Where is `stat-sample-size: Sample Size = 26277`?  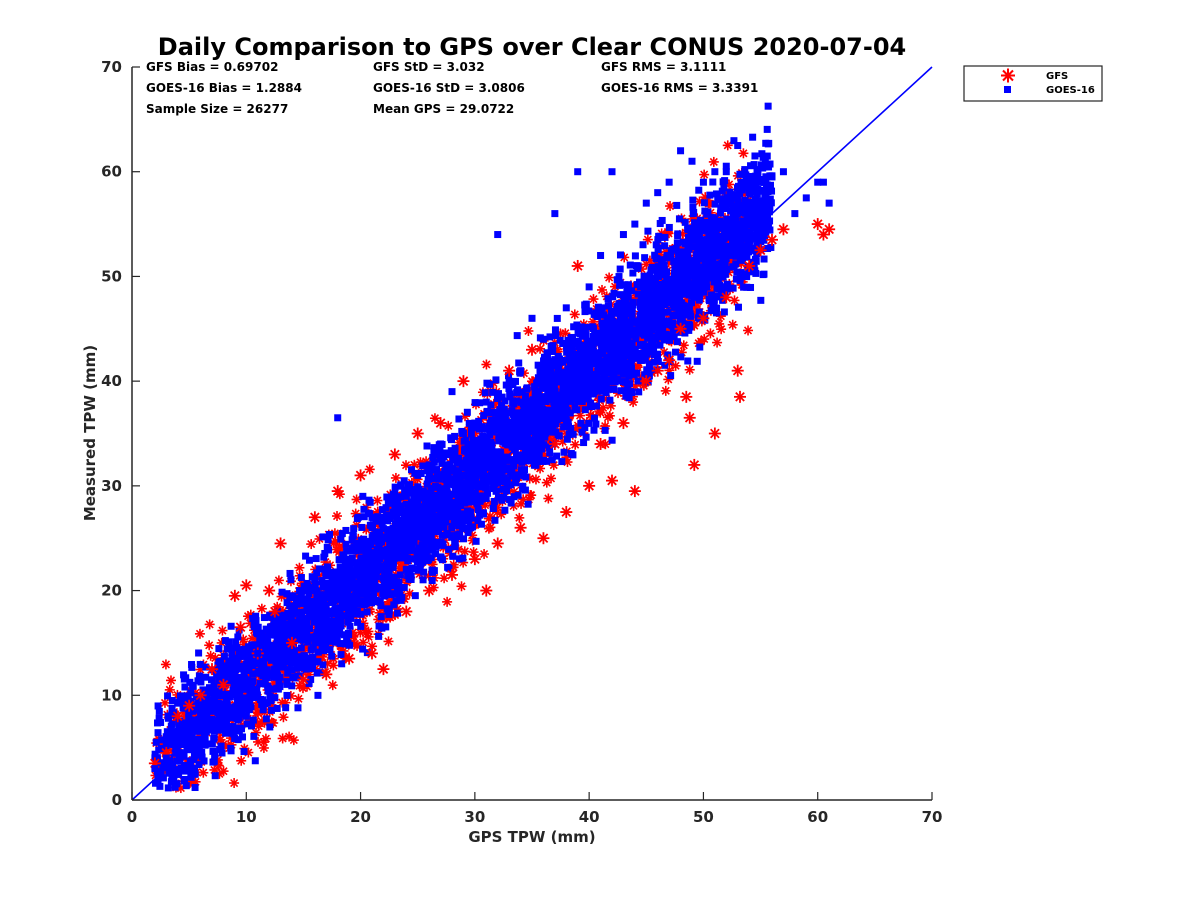 stat-sample-size: Sample Size = 26277 is located at coordinates (217, 109).